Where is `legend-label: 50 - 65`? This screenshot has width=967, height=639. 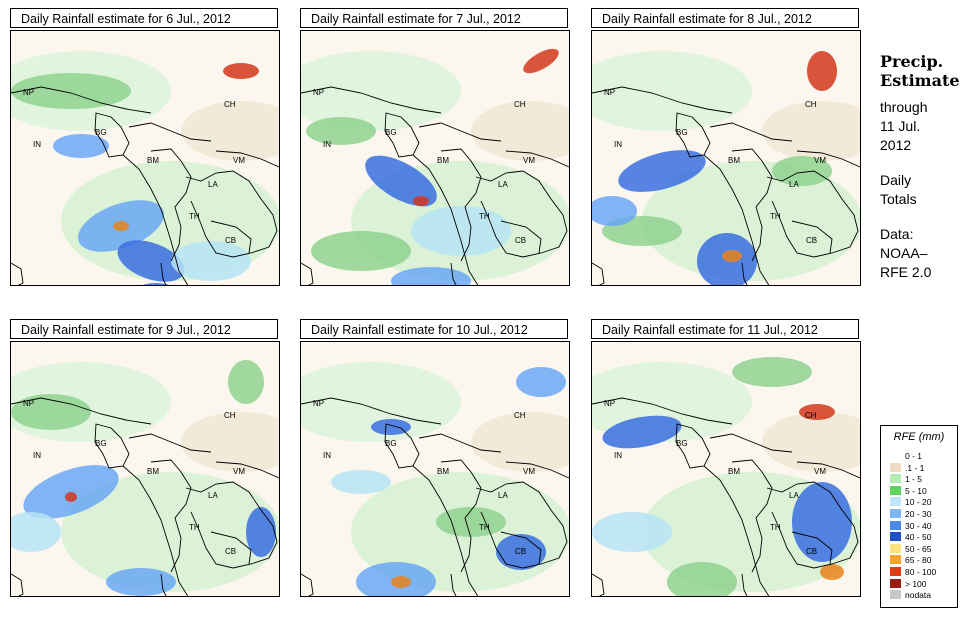
legend-label: 50 - 65 is located at coordinates (918, 548).